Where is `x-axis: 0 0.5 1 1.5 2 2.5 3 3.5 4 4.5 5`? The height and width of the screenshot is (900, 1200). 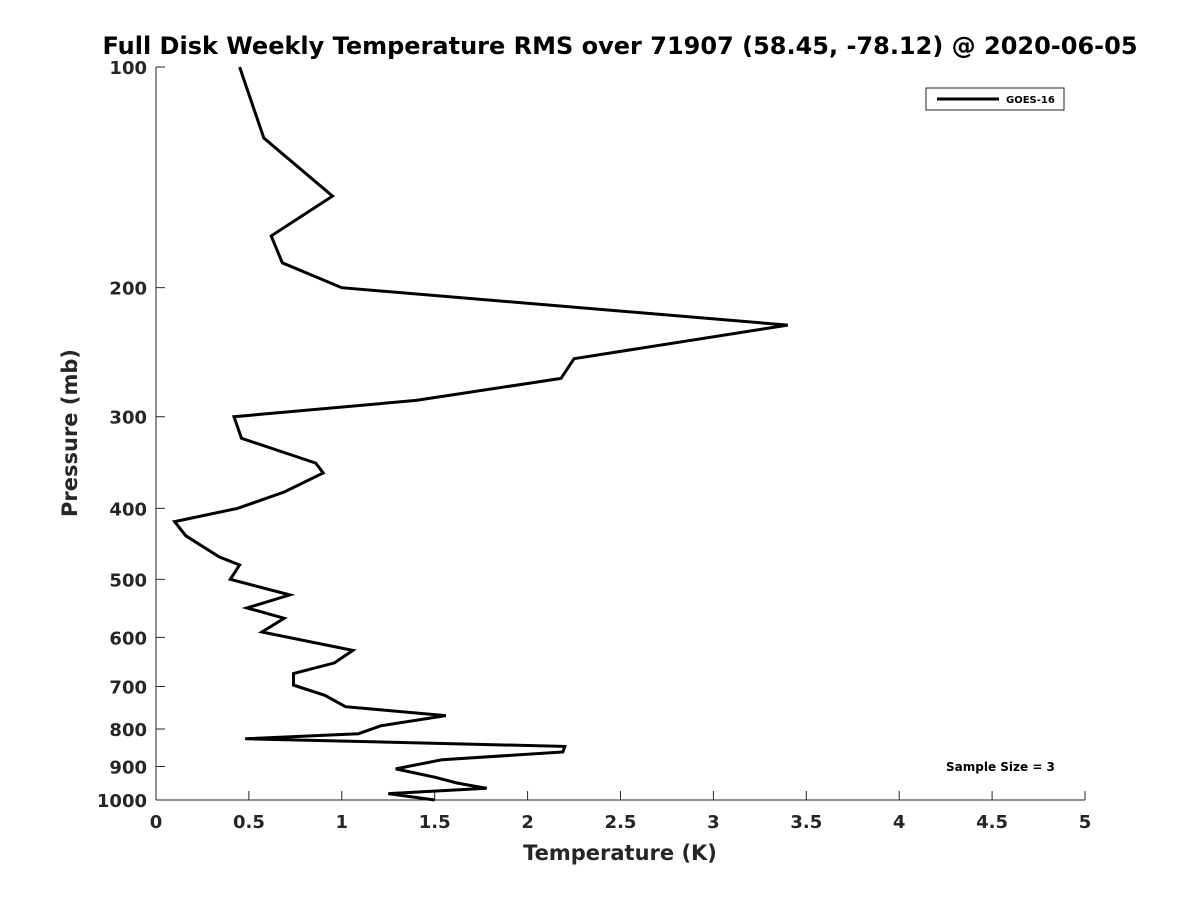
x-axis: 0 0.5 1 1.5 2 2.5 3 3.5 4 4.5 5 is located at coordinates (621, 812).